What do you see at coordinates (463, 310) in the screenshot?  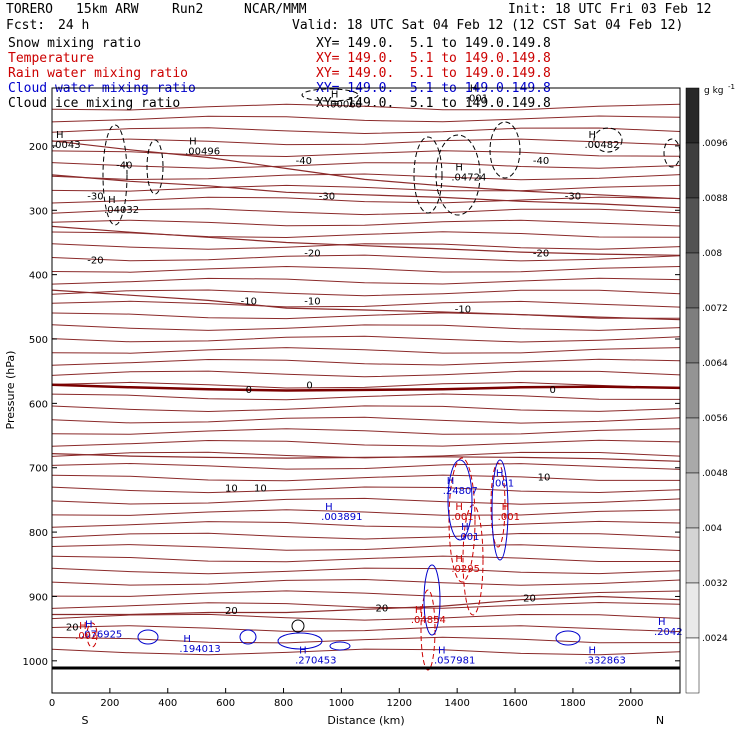 I see `isotherm-label: -10` at bounding box center [463, 310].